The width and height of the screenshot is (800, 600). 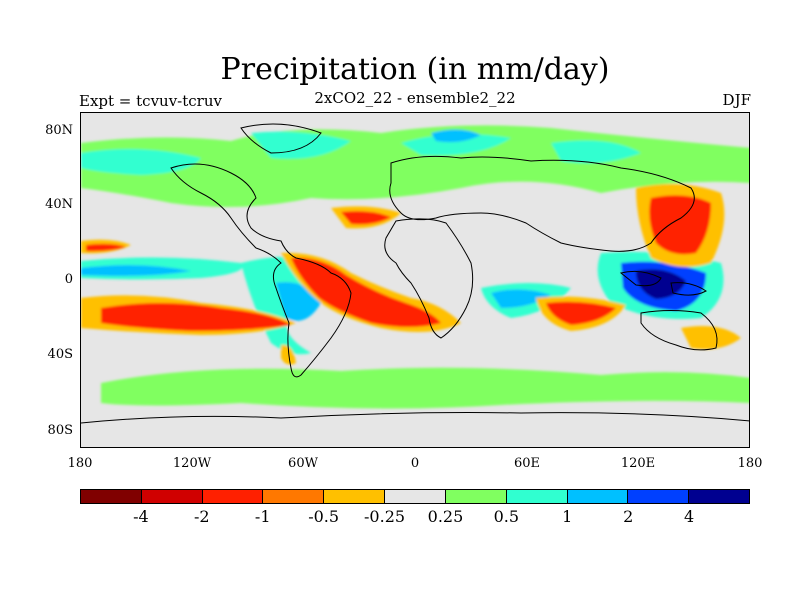 What do you see at coordinates (262, 516) in the screenshot?
I see `colorbar-label: -1` at bounding box center [262, 516].